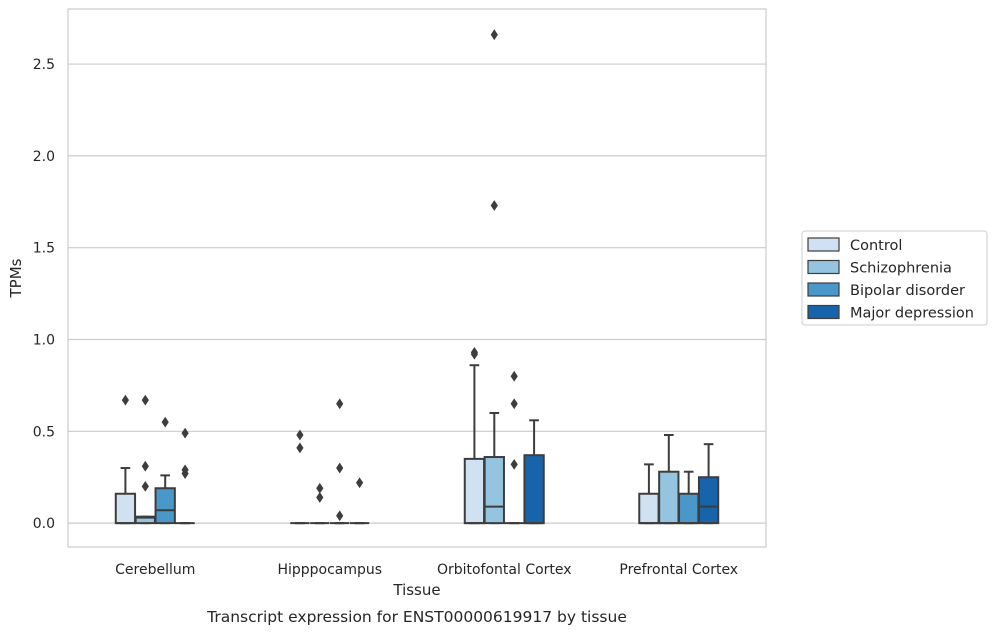  What do you see at coordinates (912, 314) in the screenshot?
I see `legend-label-3: Major depression` at bounding box center [912, 314].